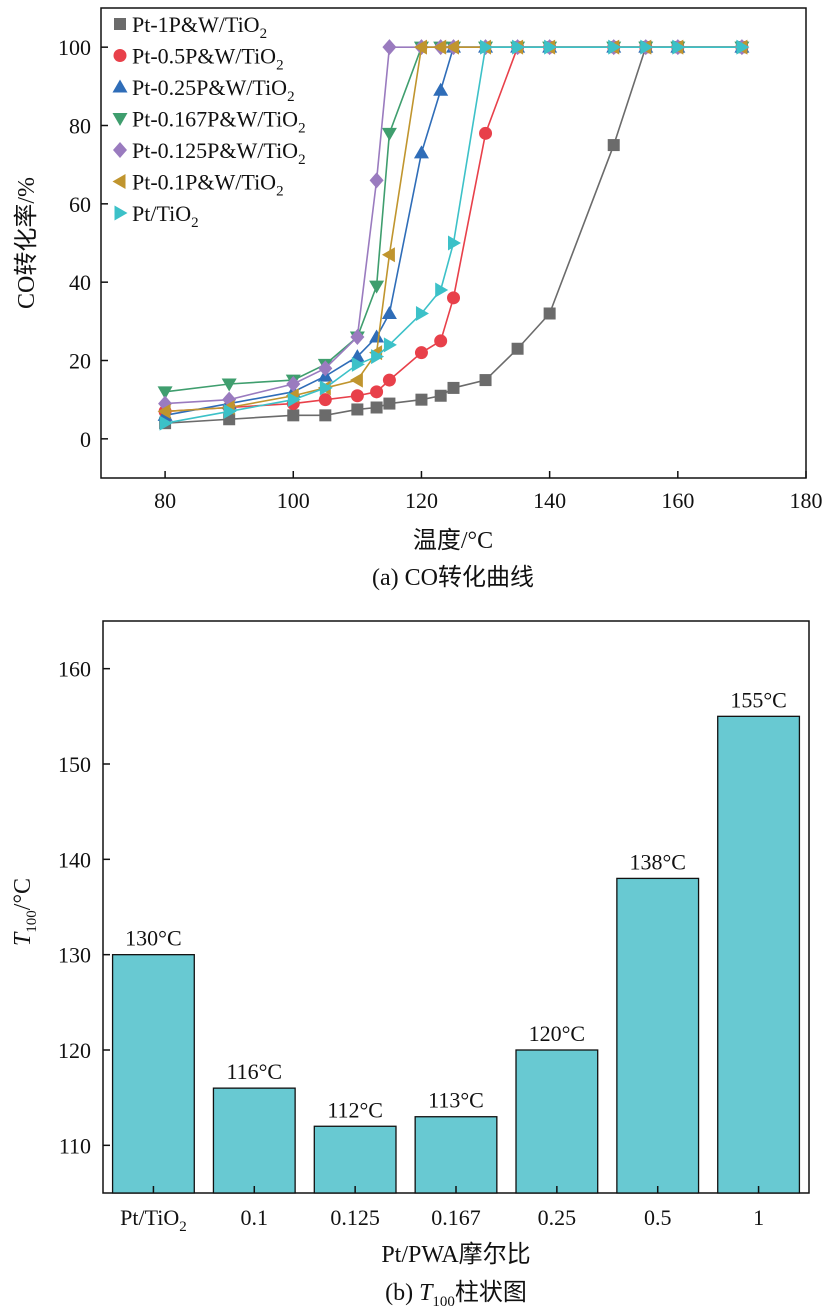 Image resolution: width=839 pixels, height=1315 pixels. What do you see at coordinates (119, 181) in the screenshot?
I see `legend-marker-pt-0-1p-w-tio2` at bounding box center [119, 181].